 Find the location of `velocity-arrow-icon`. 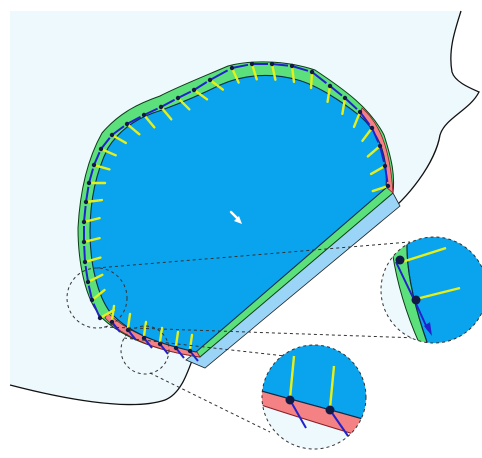

velocity-arrow-icon is located at coordinates (235, 217).